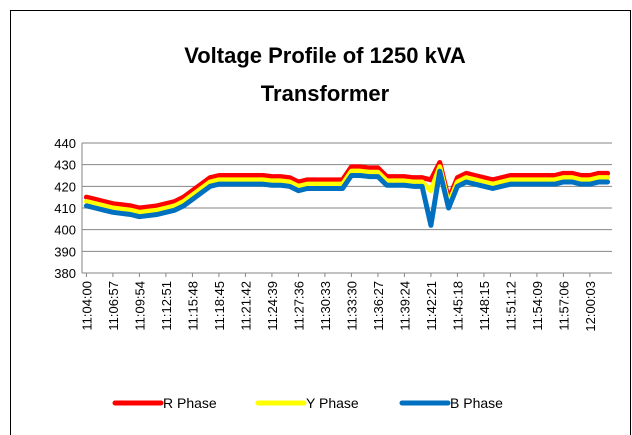 This screenshot has width=632, height=435. Describe the element at coordinates (351, 306) in the screenshot. I see `x-tick-label: 11:33:30` at that location.